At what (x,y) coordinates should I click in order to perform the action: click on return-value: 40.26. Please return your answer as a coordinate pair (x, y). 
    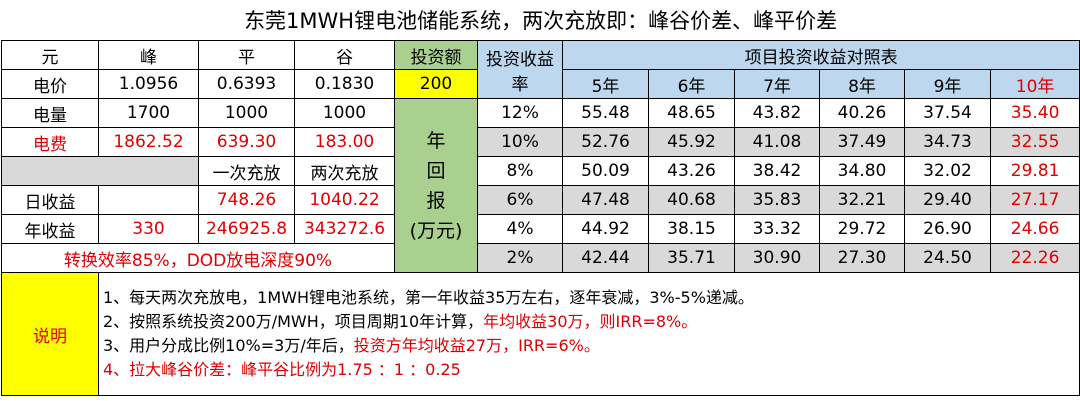
    Looking at the image, I should click on (862, 113).